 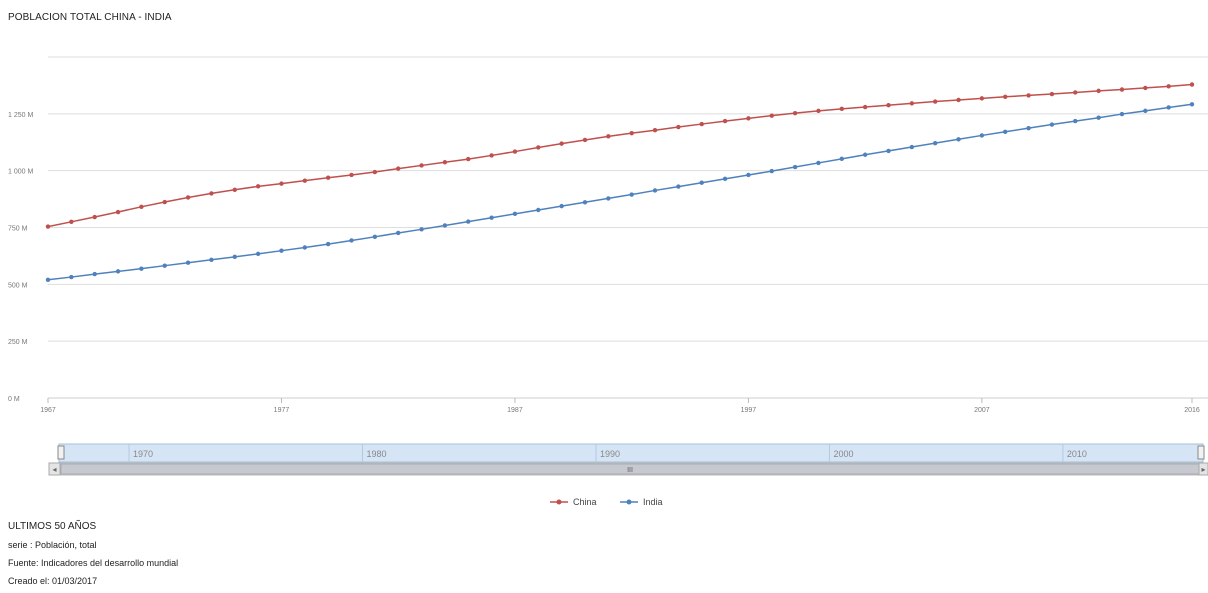 What do you see at coordinates (641, 502) in the screenshot?
I see `legend-item-india: India` at bounding box center [641, 502].